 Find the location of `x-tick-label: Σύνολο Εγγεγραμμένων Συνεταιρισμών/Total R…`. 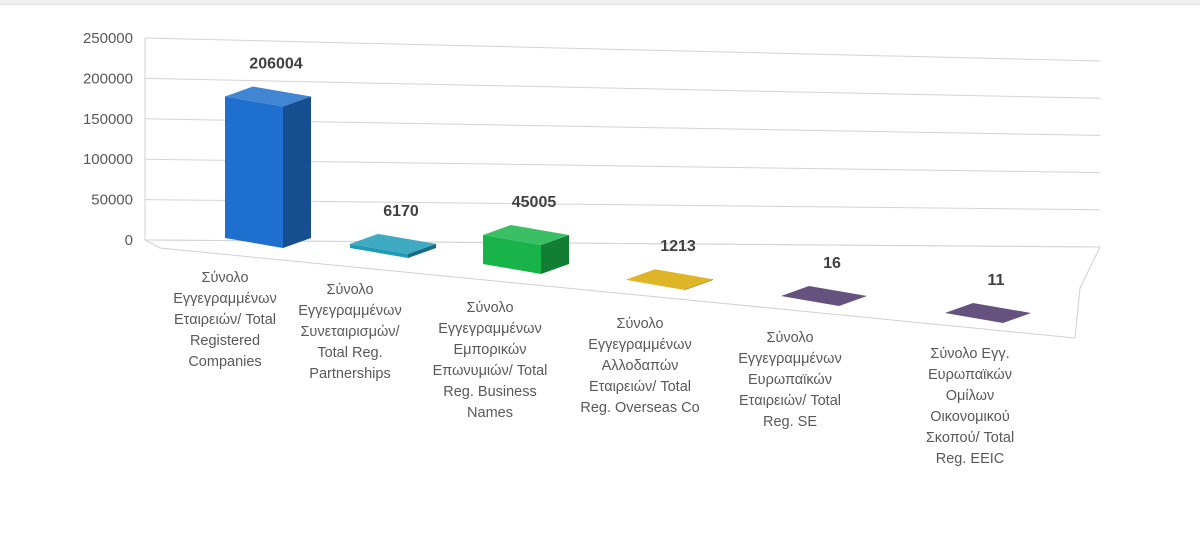

x-tick-label: Σύνολο Εγγεγραμμένων Συνεταιρισμών/Total R… is located at coordinates (350, 332).